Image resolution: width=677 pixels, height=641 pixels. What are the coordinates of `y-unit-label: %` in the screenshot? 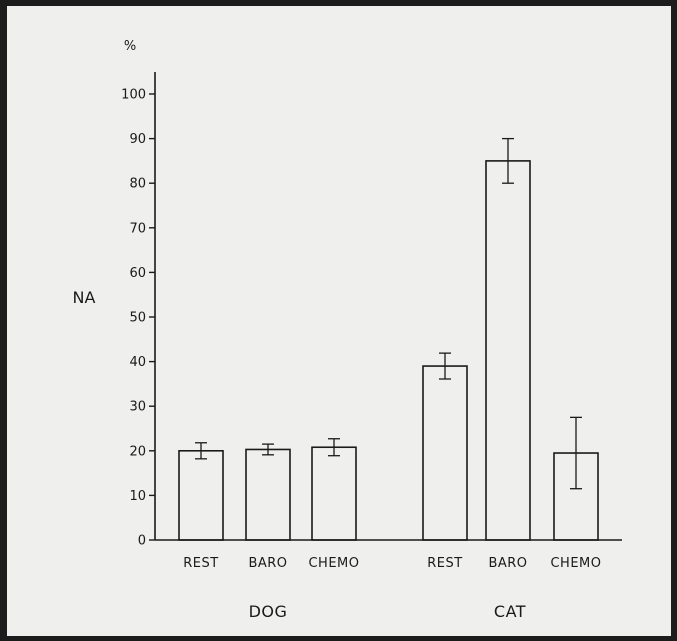 It's located at (130, 46).